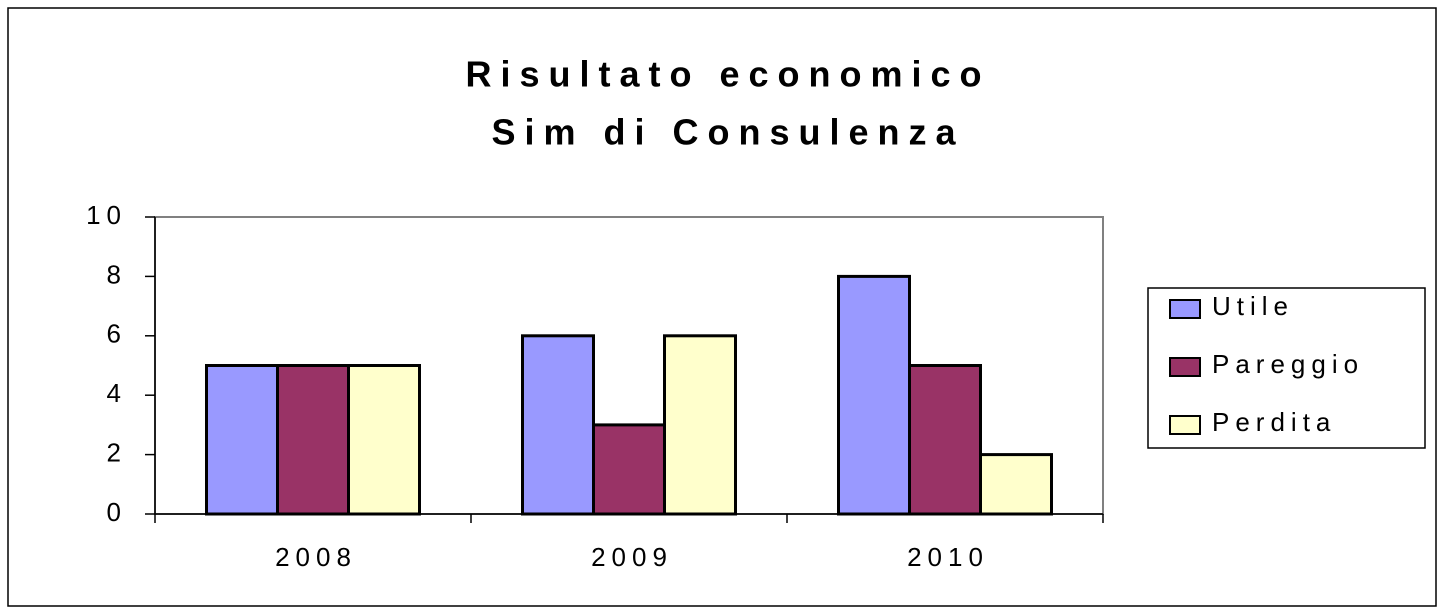 The height and width of the screenshot is (616, 1443). What do you see at coordinates (948, 557) in the screenshot?
I see `x-tick-label: 2010` at bounding box center [948, 557].